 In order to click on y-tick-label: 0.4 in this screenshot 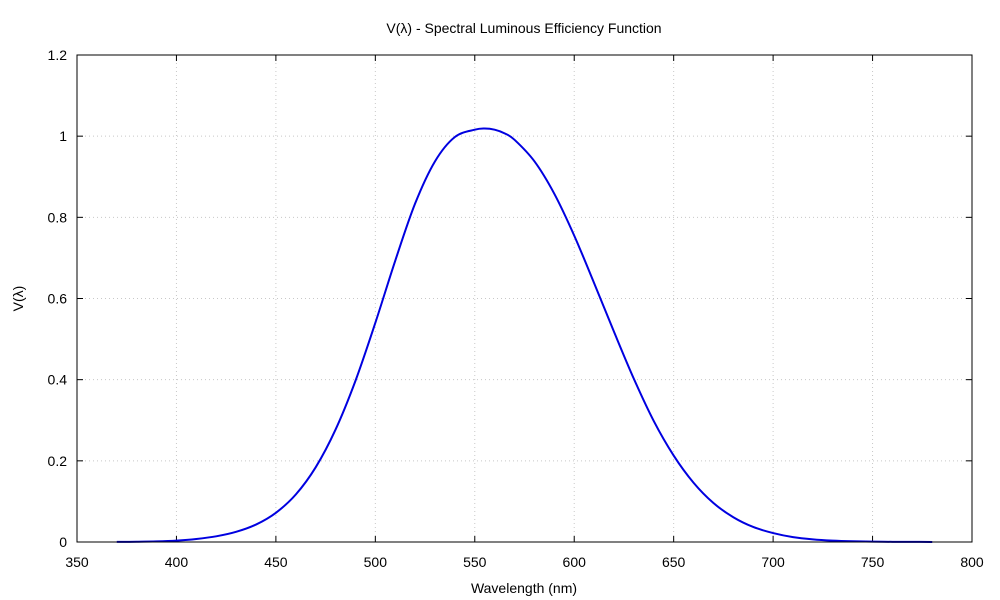, I will do `click(58, 380)`.